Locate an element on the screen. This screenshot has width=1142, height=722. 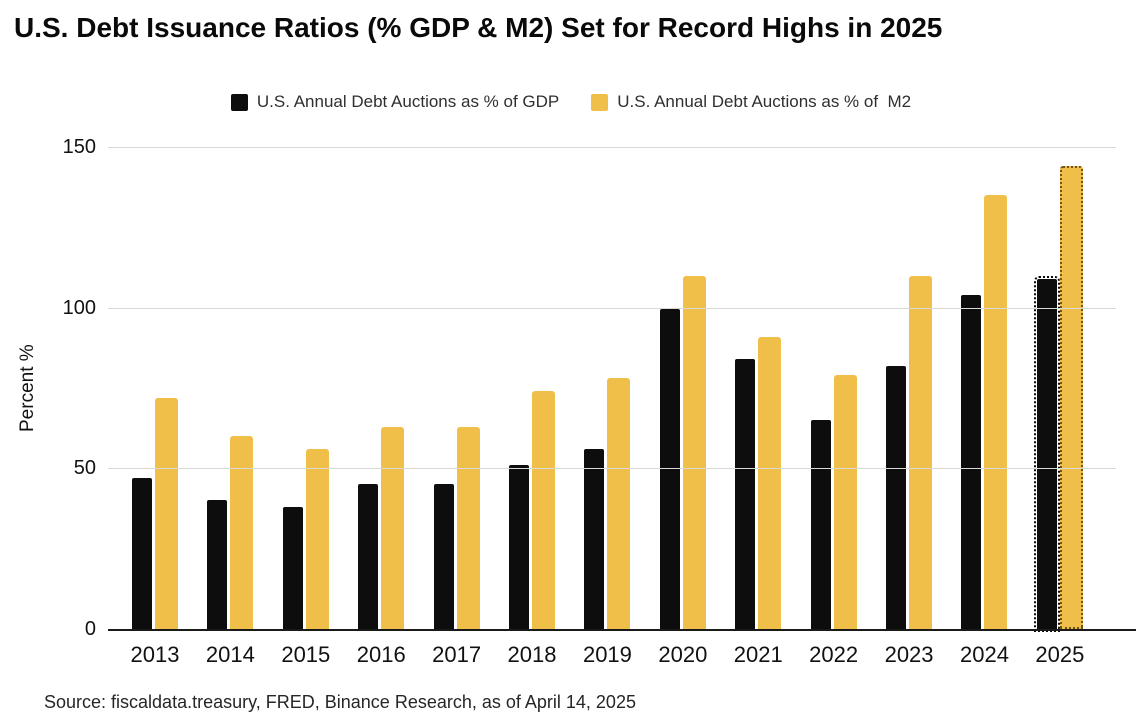
bar-gdp-2015 is located at coordinates (292, 567).